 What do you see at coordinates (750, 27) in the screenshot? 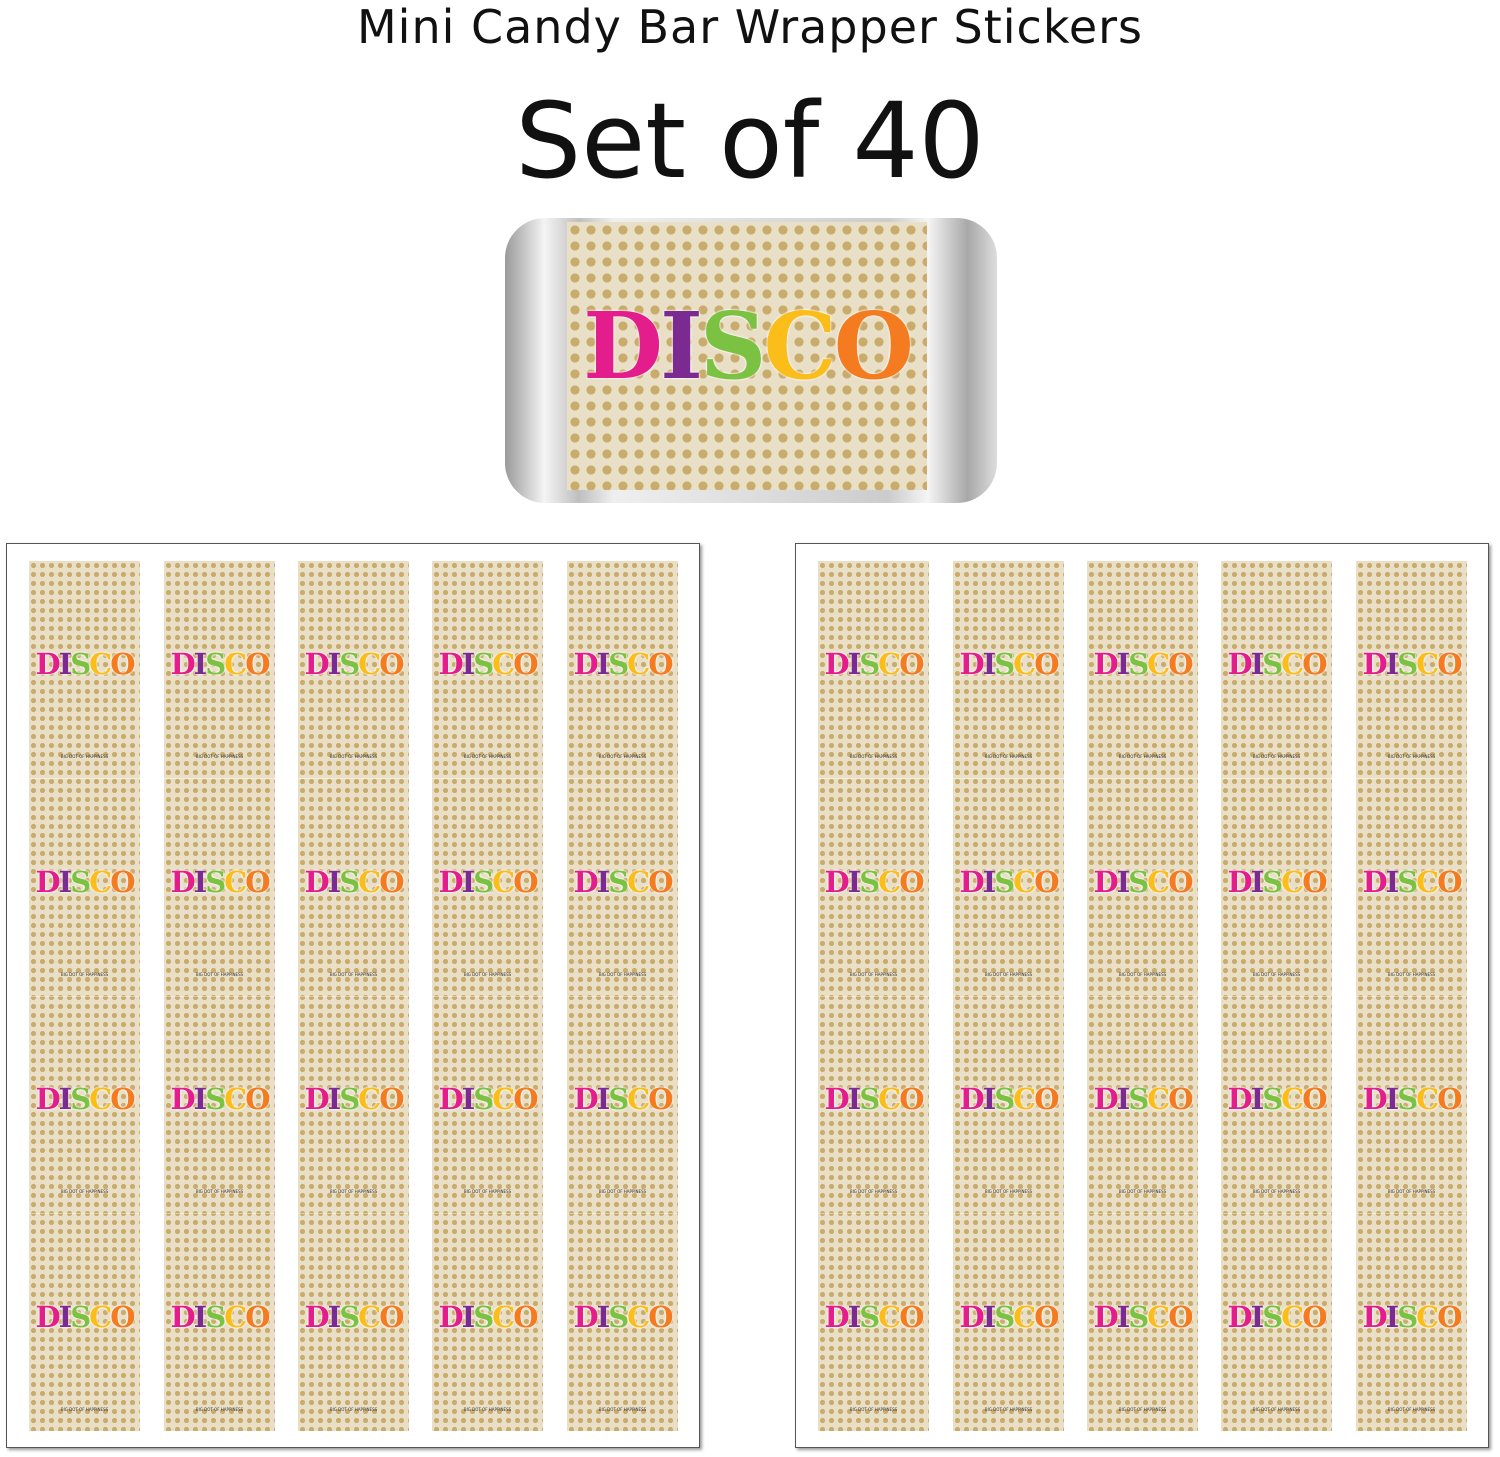
I see `product-subtitle: Mini Candy Bar Wrapper Stickers` at bounding box center [750, 27].